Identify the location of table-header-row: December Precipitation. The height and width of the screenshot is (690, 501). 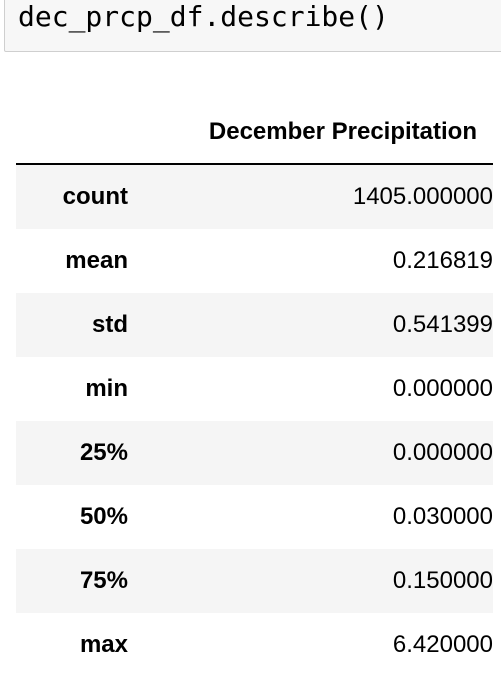
(254, 132).